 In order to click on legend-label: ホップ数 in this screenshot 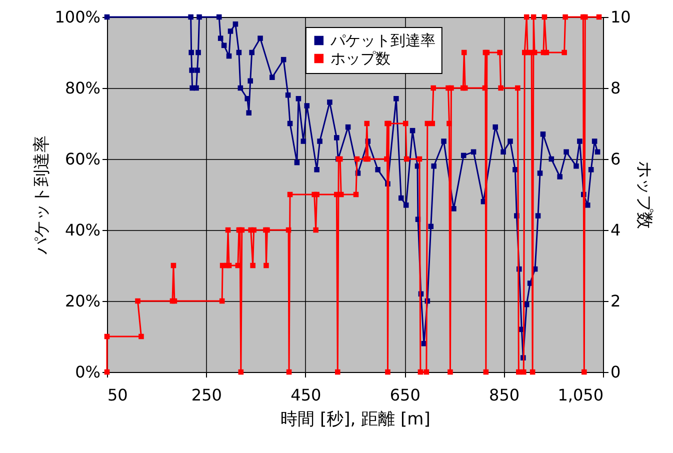, I will do `click(360, 59)`.